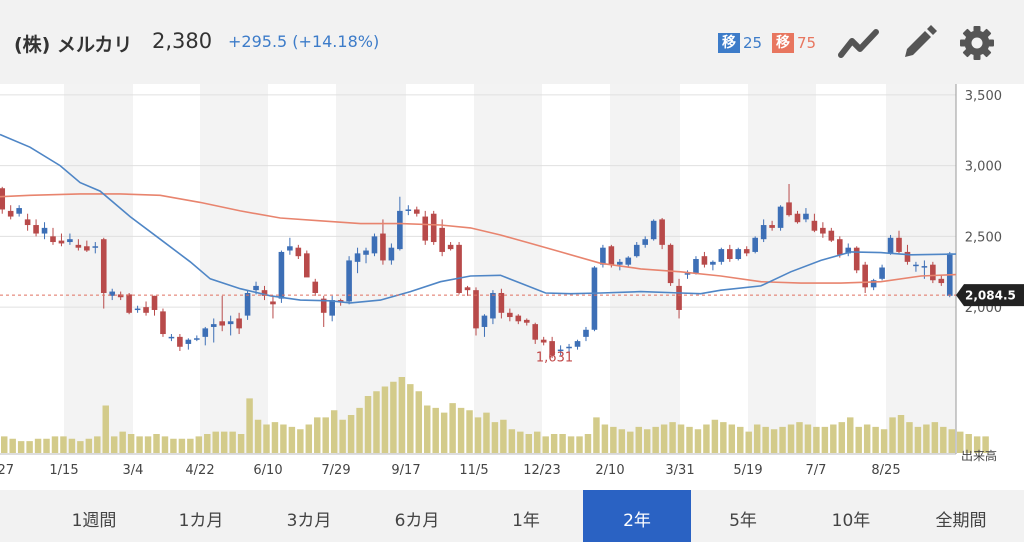 The height and width of the screenshot is (552, 1024). I want to click on ma75-toggle: 移 75, so click(794, 43).